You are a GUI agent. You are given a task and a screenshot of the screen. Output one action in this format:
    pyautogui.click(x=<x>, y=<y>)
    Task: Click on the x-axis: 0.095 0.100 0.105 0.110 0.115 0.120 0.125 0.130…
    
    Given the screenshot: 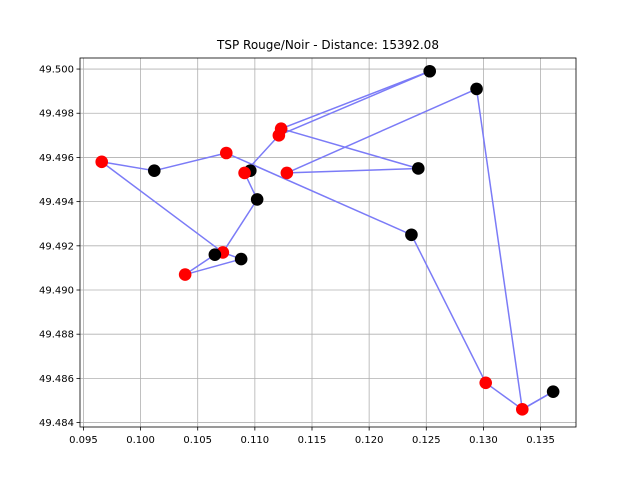 What is the action you would take?
    pyautogui.click(x=312, y=436)
    